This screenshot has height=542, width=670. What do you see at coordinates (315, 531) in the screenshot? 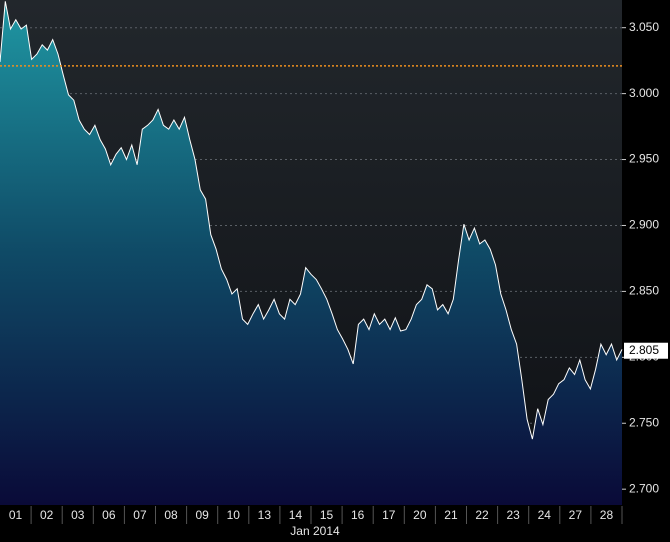
I see `x-axis-label: Jan 2014` at bounding box center [315, 531].